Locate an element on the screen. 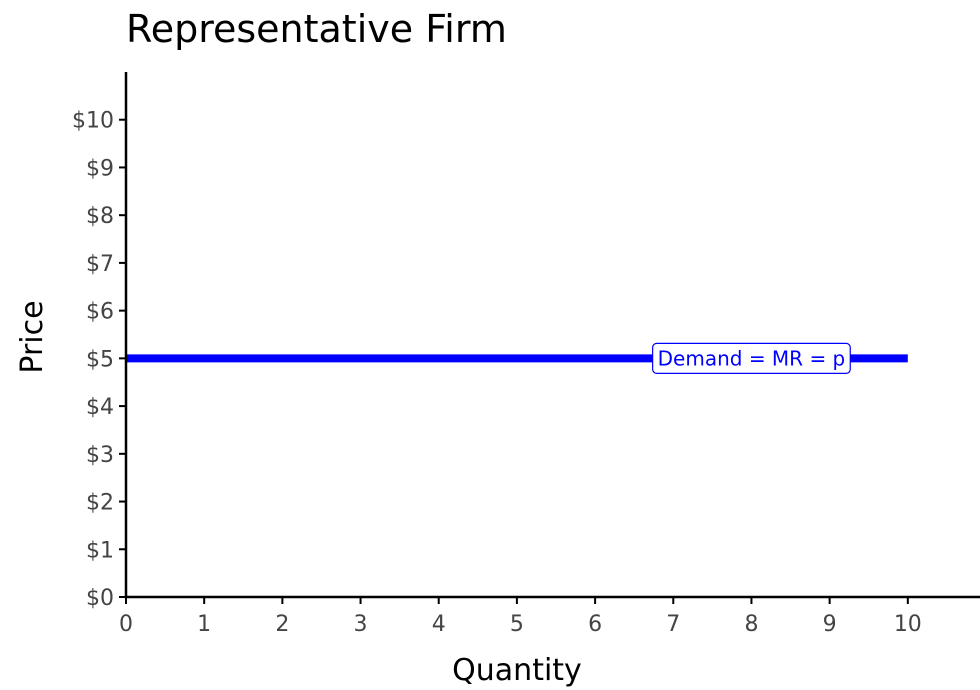 The image size is (980, 690). x-tick-label: 5 is located at coordinates (517, 624).